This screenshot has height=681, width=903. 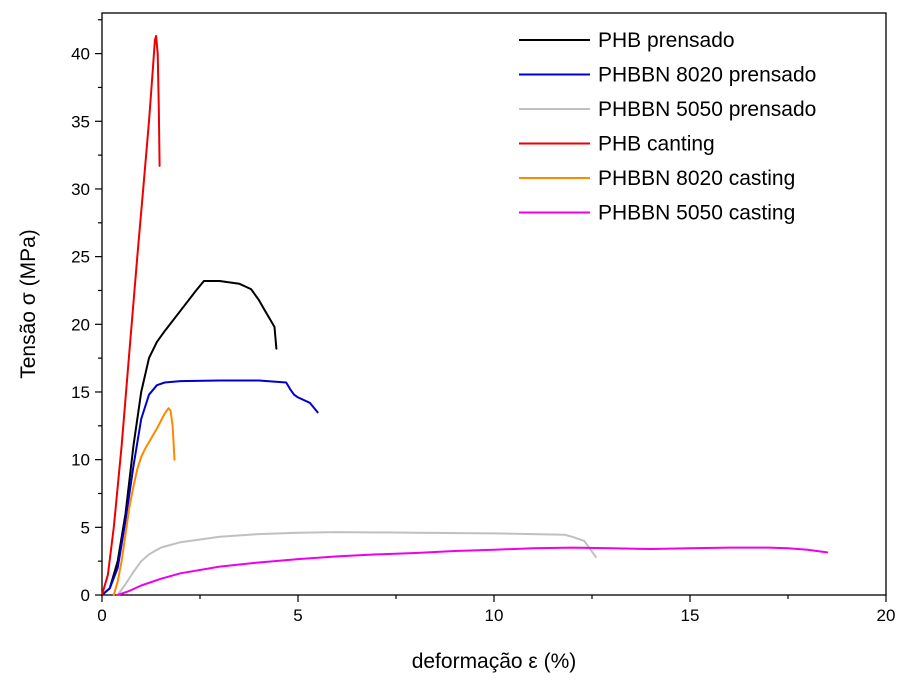 What do you see at coordinates (707, 75) in the screenshot?
I see `legend-label-2: PHBBN 8020 prensado` at bounding box center [707, 75].